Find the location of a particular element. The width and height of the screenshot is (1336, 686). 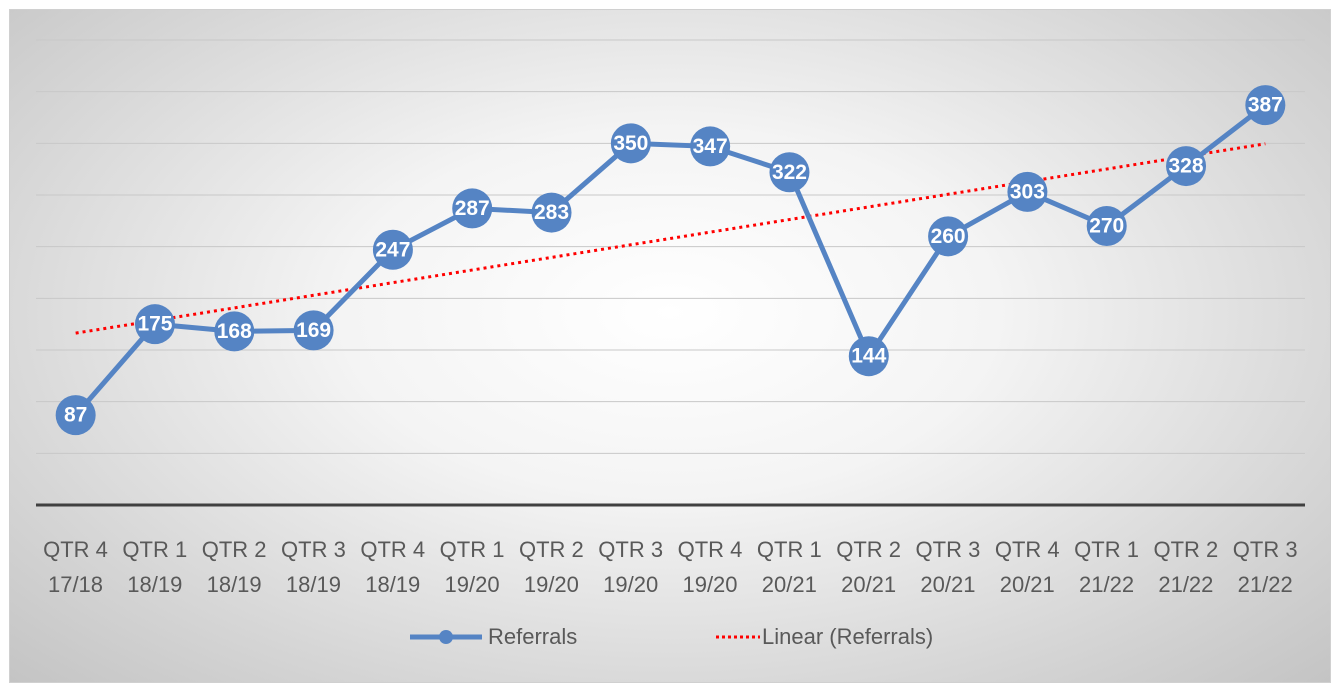

data-label: 168 is located at coordinates (234, 331).